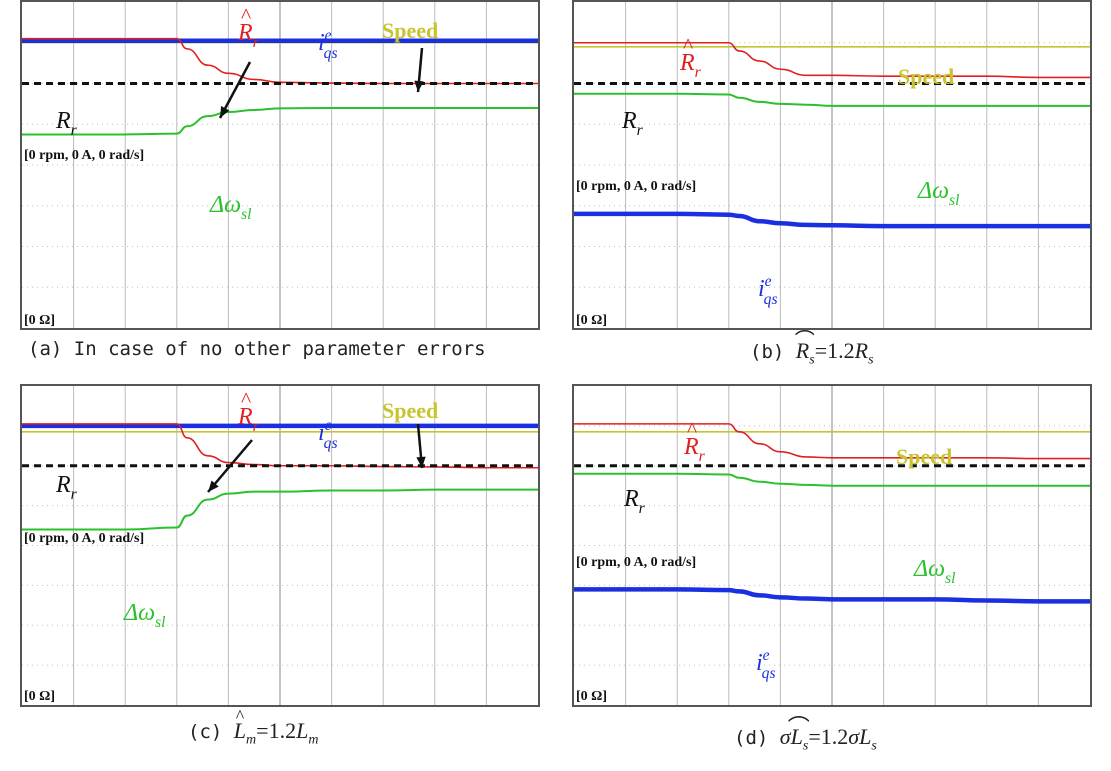 This screenshot has height=771, width=1111. Describe the element at coordinates (802, 350) in the screenshot. I see `caption-b-lhs-symbol: R` at that location.